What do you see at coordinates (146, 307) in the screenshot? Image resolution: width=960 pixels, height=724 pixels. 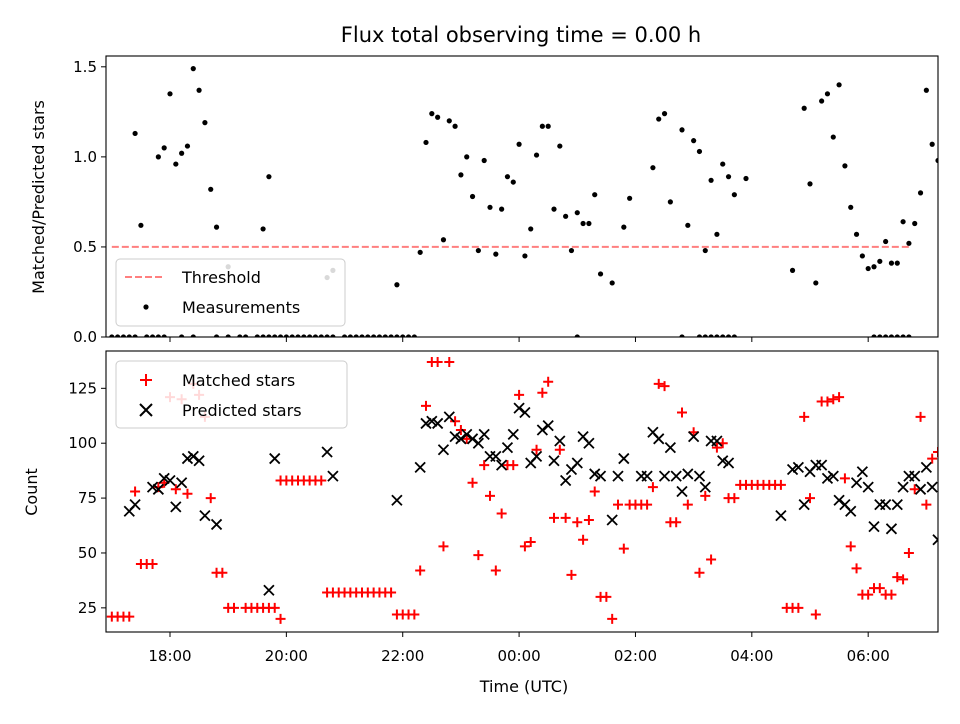 I see `legend-measurements-swatch` at bounding box center [146, 307].